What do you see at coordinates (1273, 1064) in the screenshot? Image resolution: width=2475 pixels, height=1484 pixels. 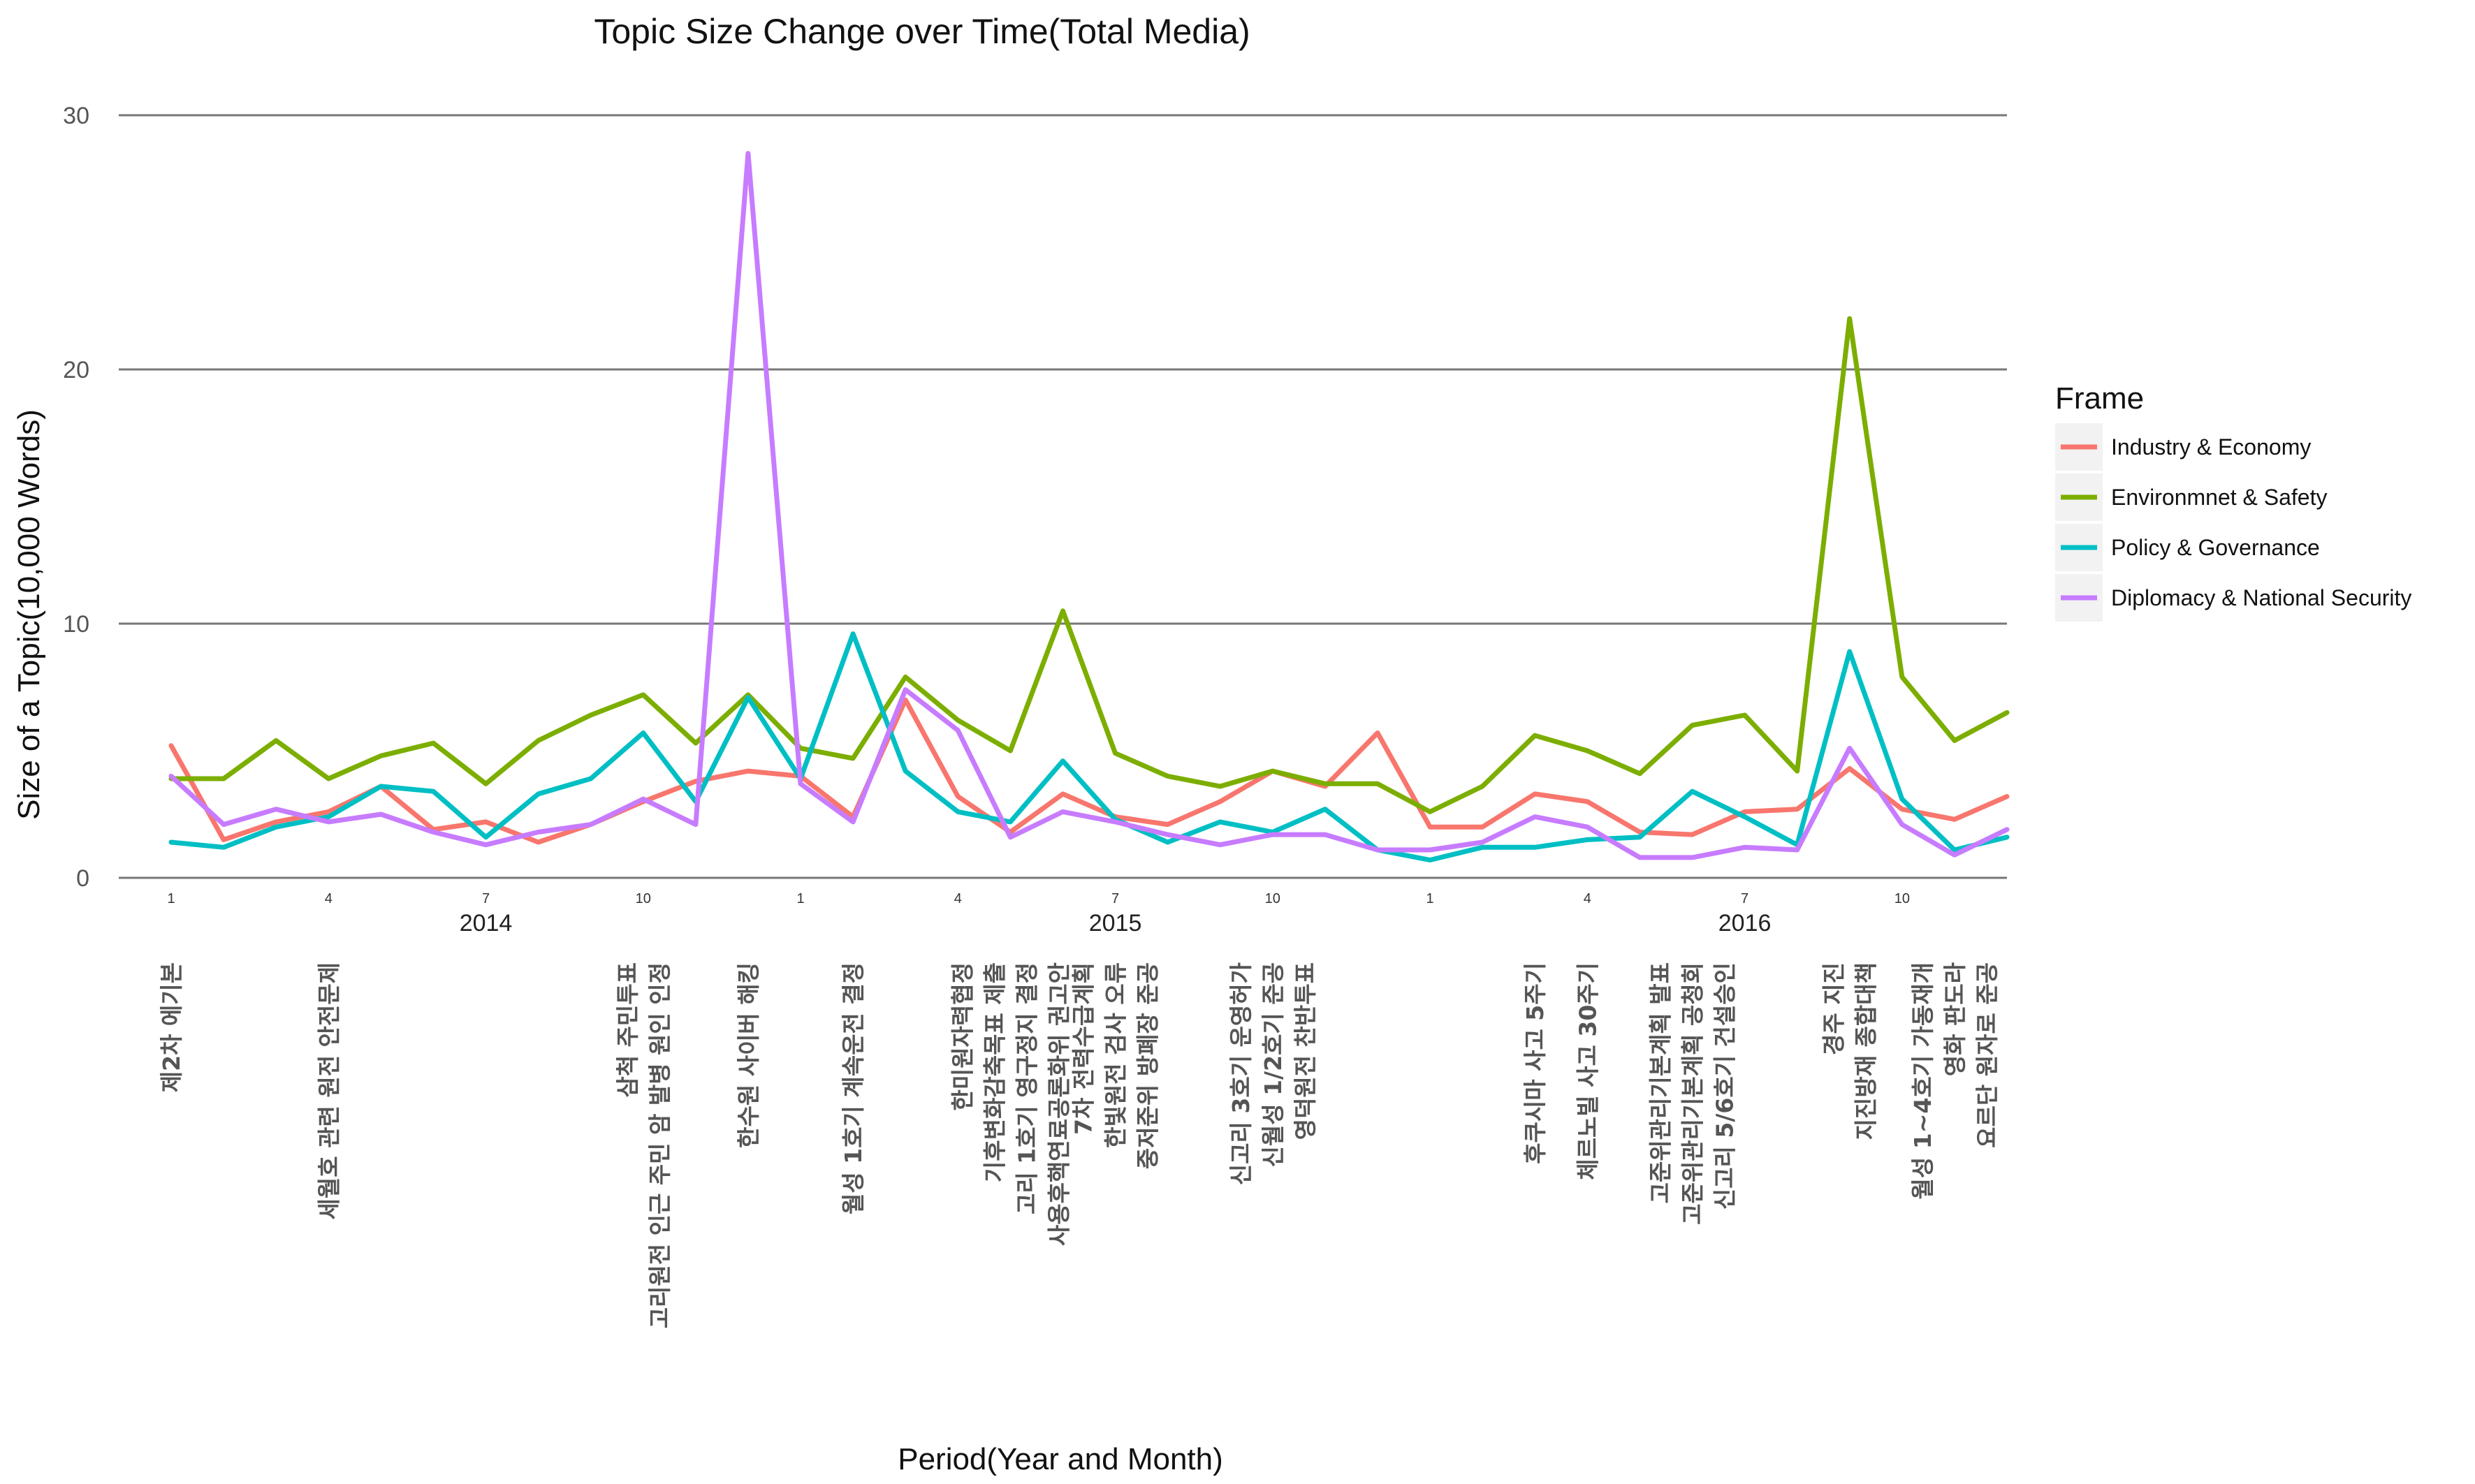 I see `event-annotation: 신월성 1/2호기 준공` at bounding box center [1273, 1064].